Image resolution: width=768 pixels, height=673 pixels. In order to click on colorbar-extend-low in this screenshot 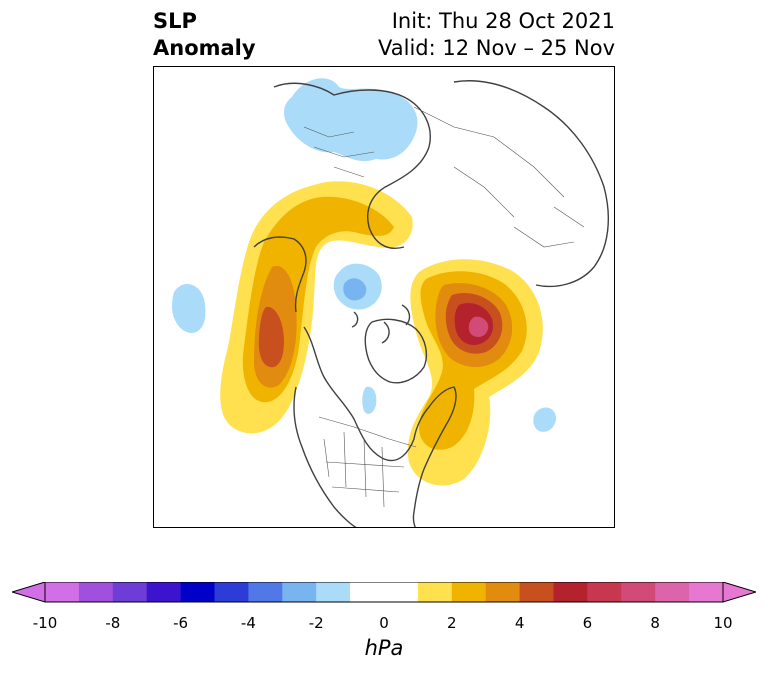, I will do `click(29, 592)`.